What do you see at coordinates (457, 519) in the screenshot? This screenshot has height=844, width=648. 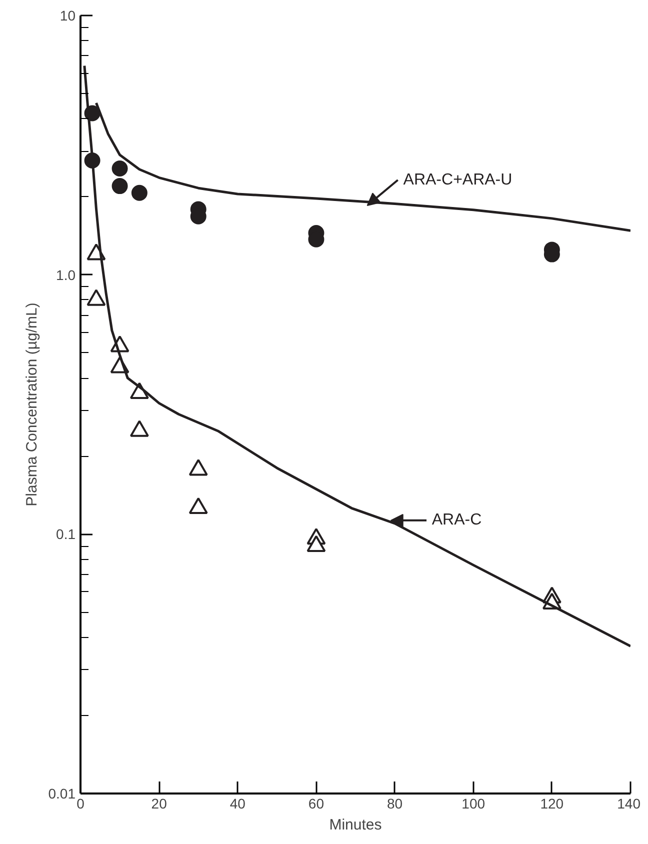 I see `annotation: ARA-C` at bounding box center [457, 519].